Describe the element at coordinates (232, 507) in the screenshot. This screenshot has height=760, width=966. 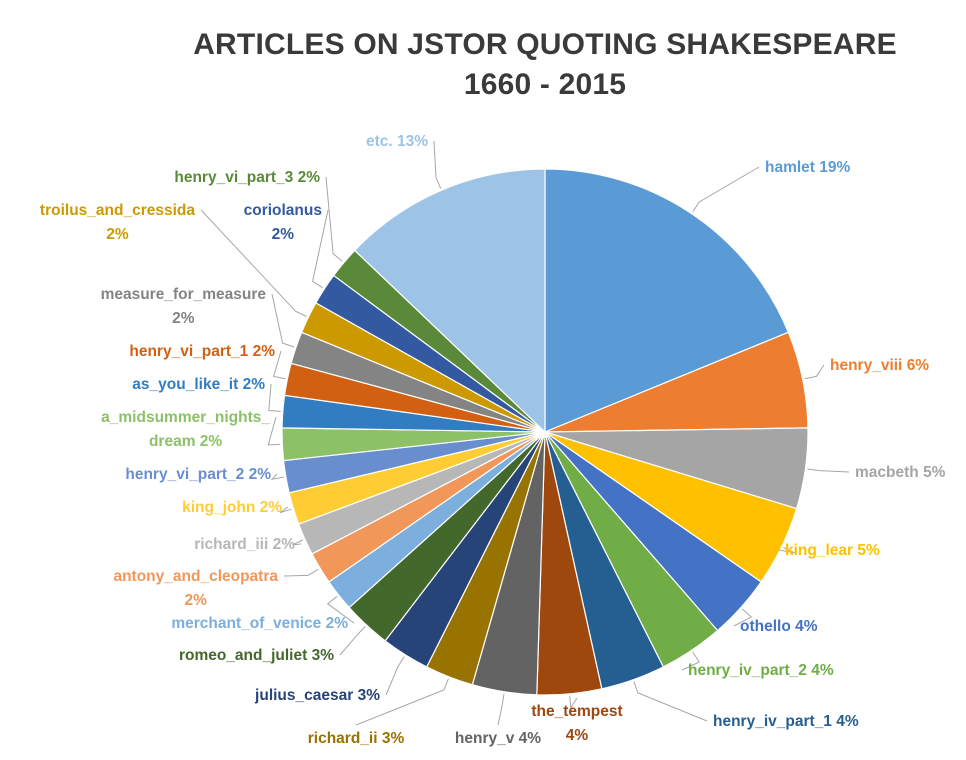
I see `slice-label-king-john: king_john 2%` at that location.